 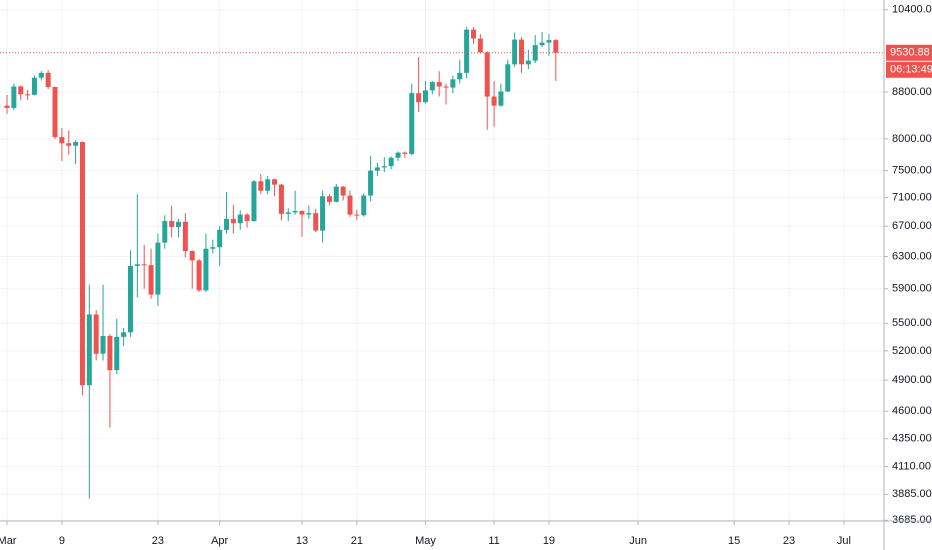 What do you see at coordinates (425, 541) in the screenshot?
I see `x-tick-label: May` at bounding box center [425, 541].